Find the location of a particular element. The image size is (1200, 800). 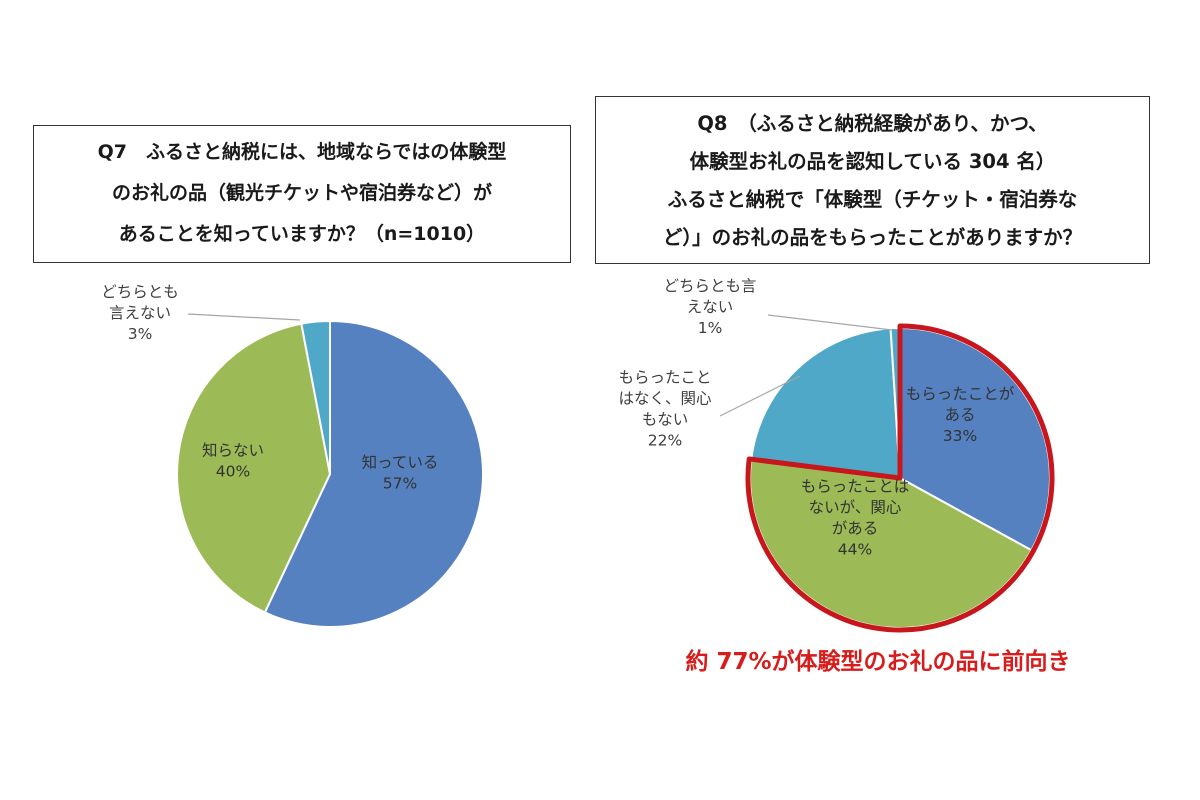

slice-label: もらったことが is located at coordinates (960, 394).